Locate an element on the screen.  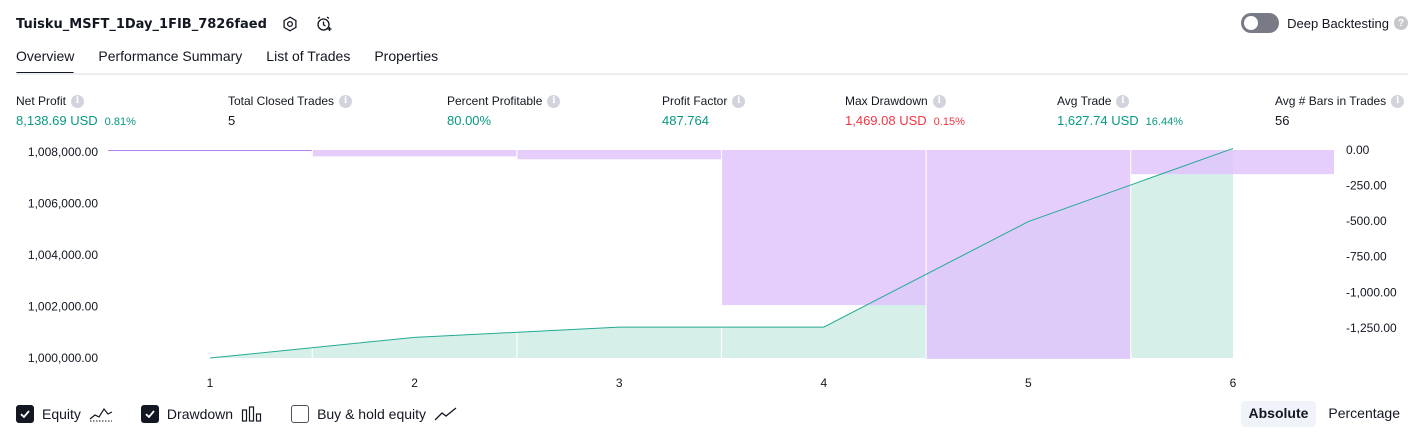
metric-label: Max Drawdown is located at coordinates (886, 101).